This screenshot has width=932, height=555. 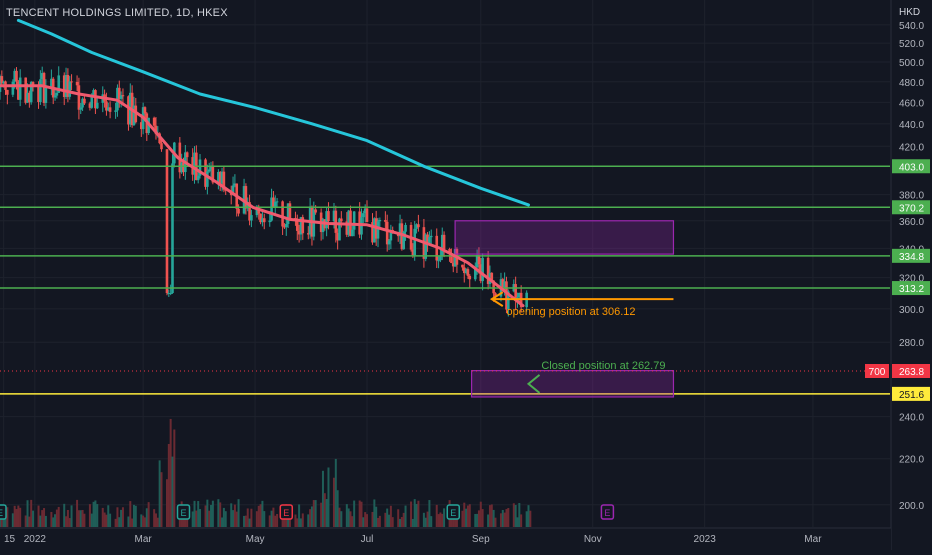 I want to click on closed-arrow-icon, so click(x=533, y=384).